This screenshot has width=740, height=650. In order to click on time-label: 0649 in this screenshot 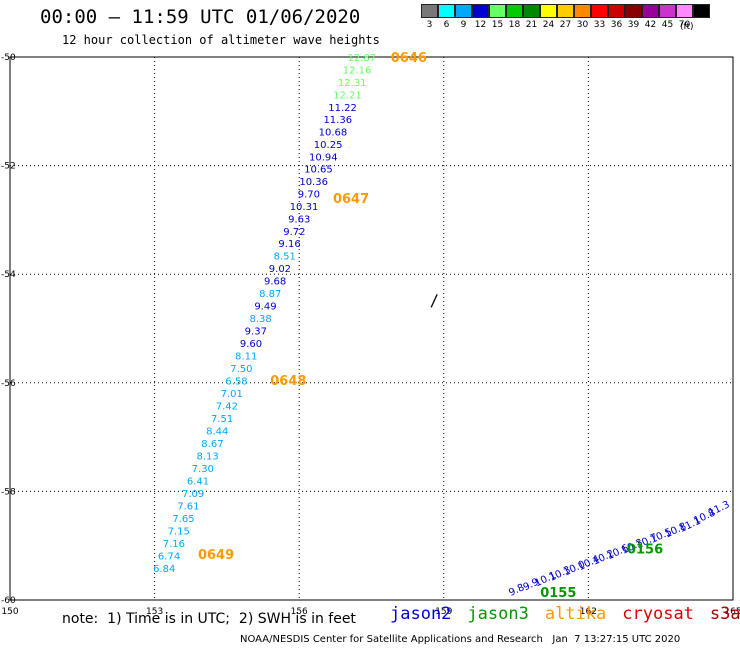, I will do `click(216, 555)`.